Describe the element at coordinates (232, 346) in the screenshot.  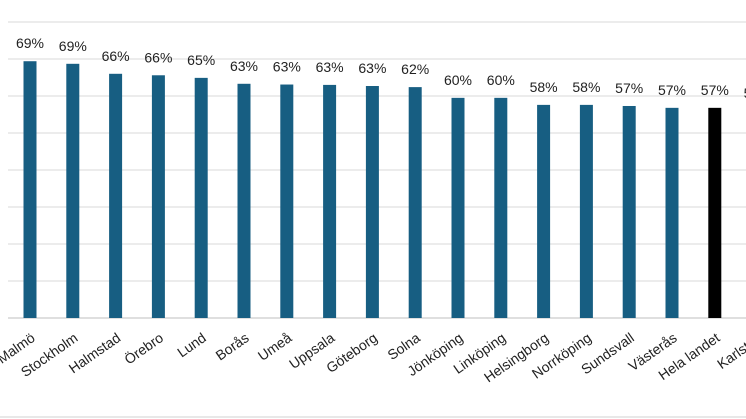
I see `x-tick-label: Borås` at that location.